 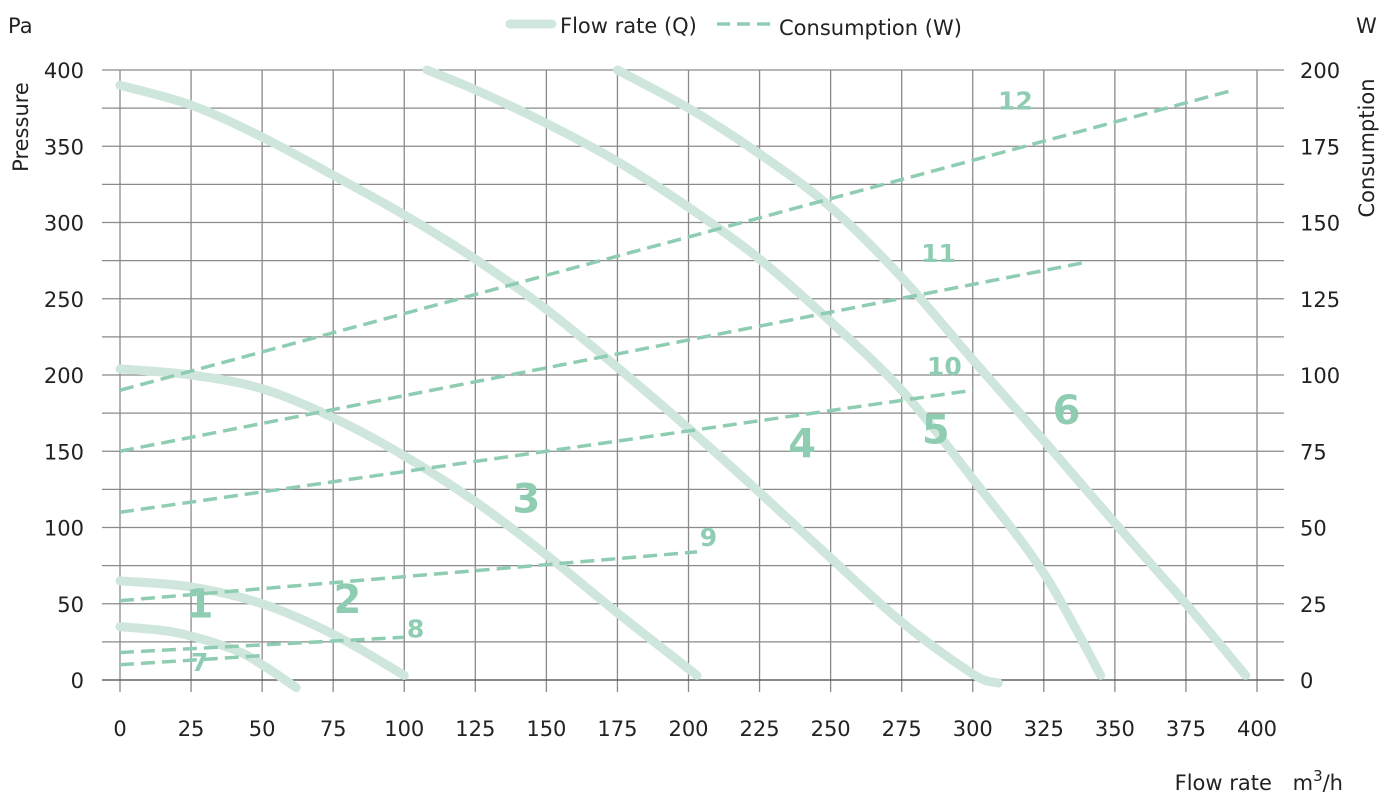 I want to click on left-tick-300: 300, so click(x=64, y=224).